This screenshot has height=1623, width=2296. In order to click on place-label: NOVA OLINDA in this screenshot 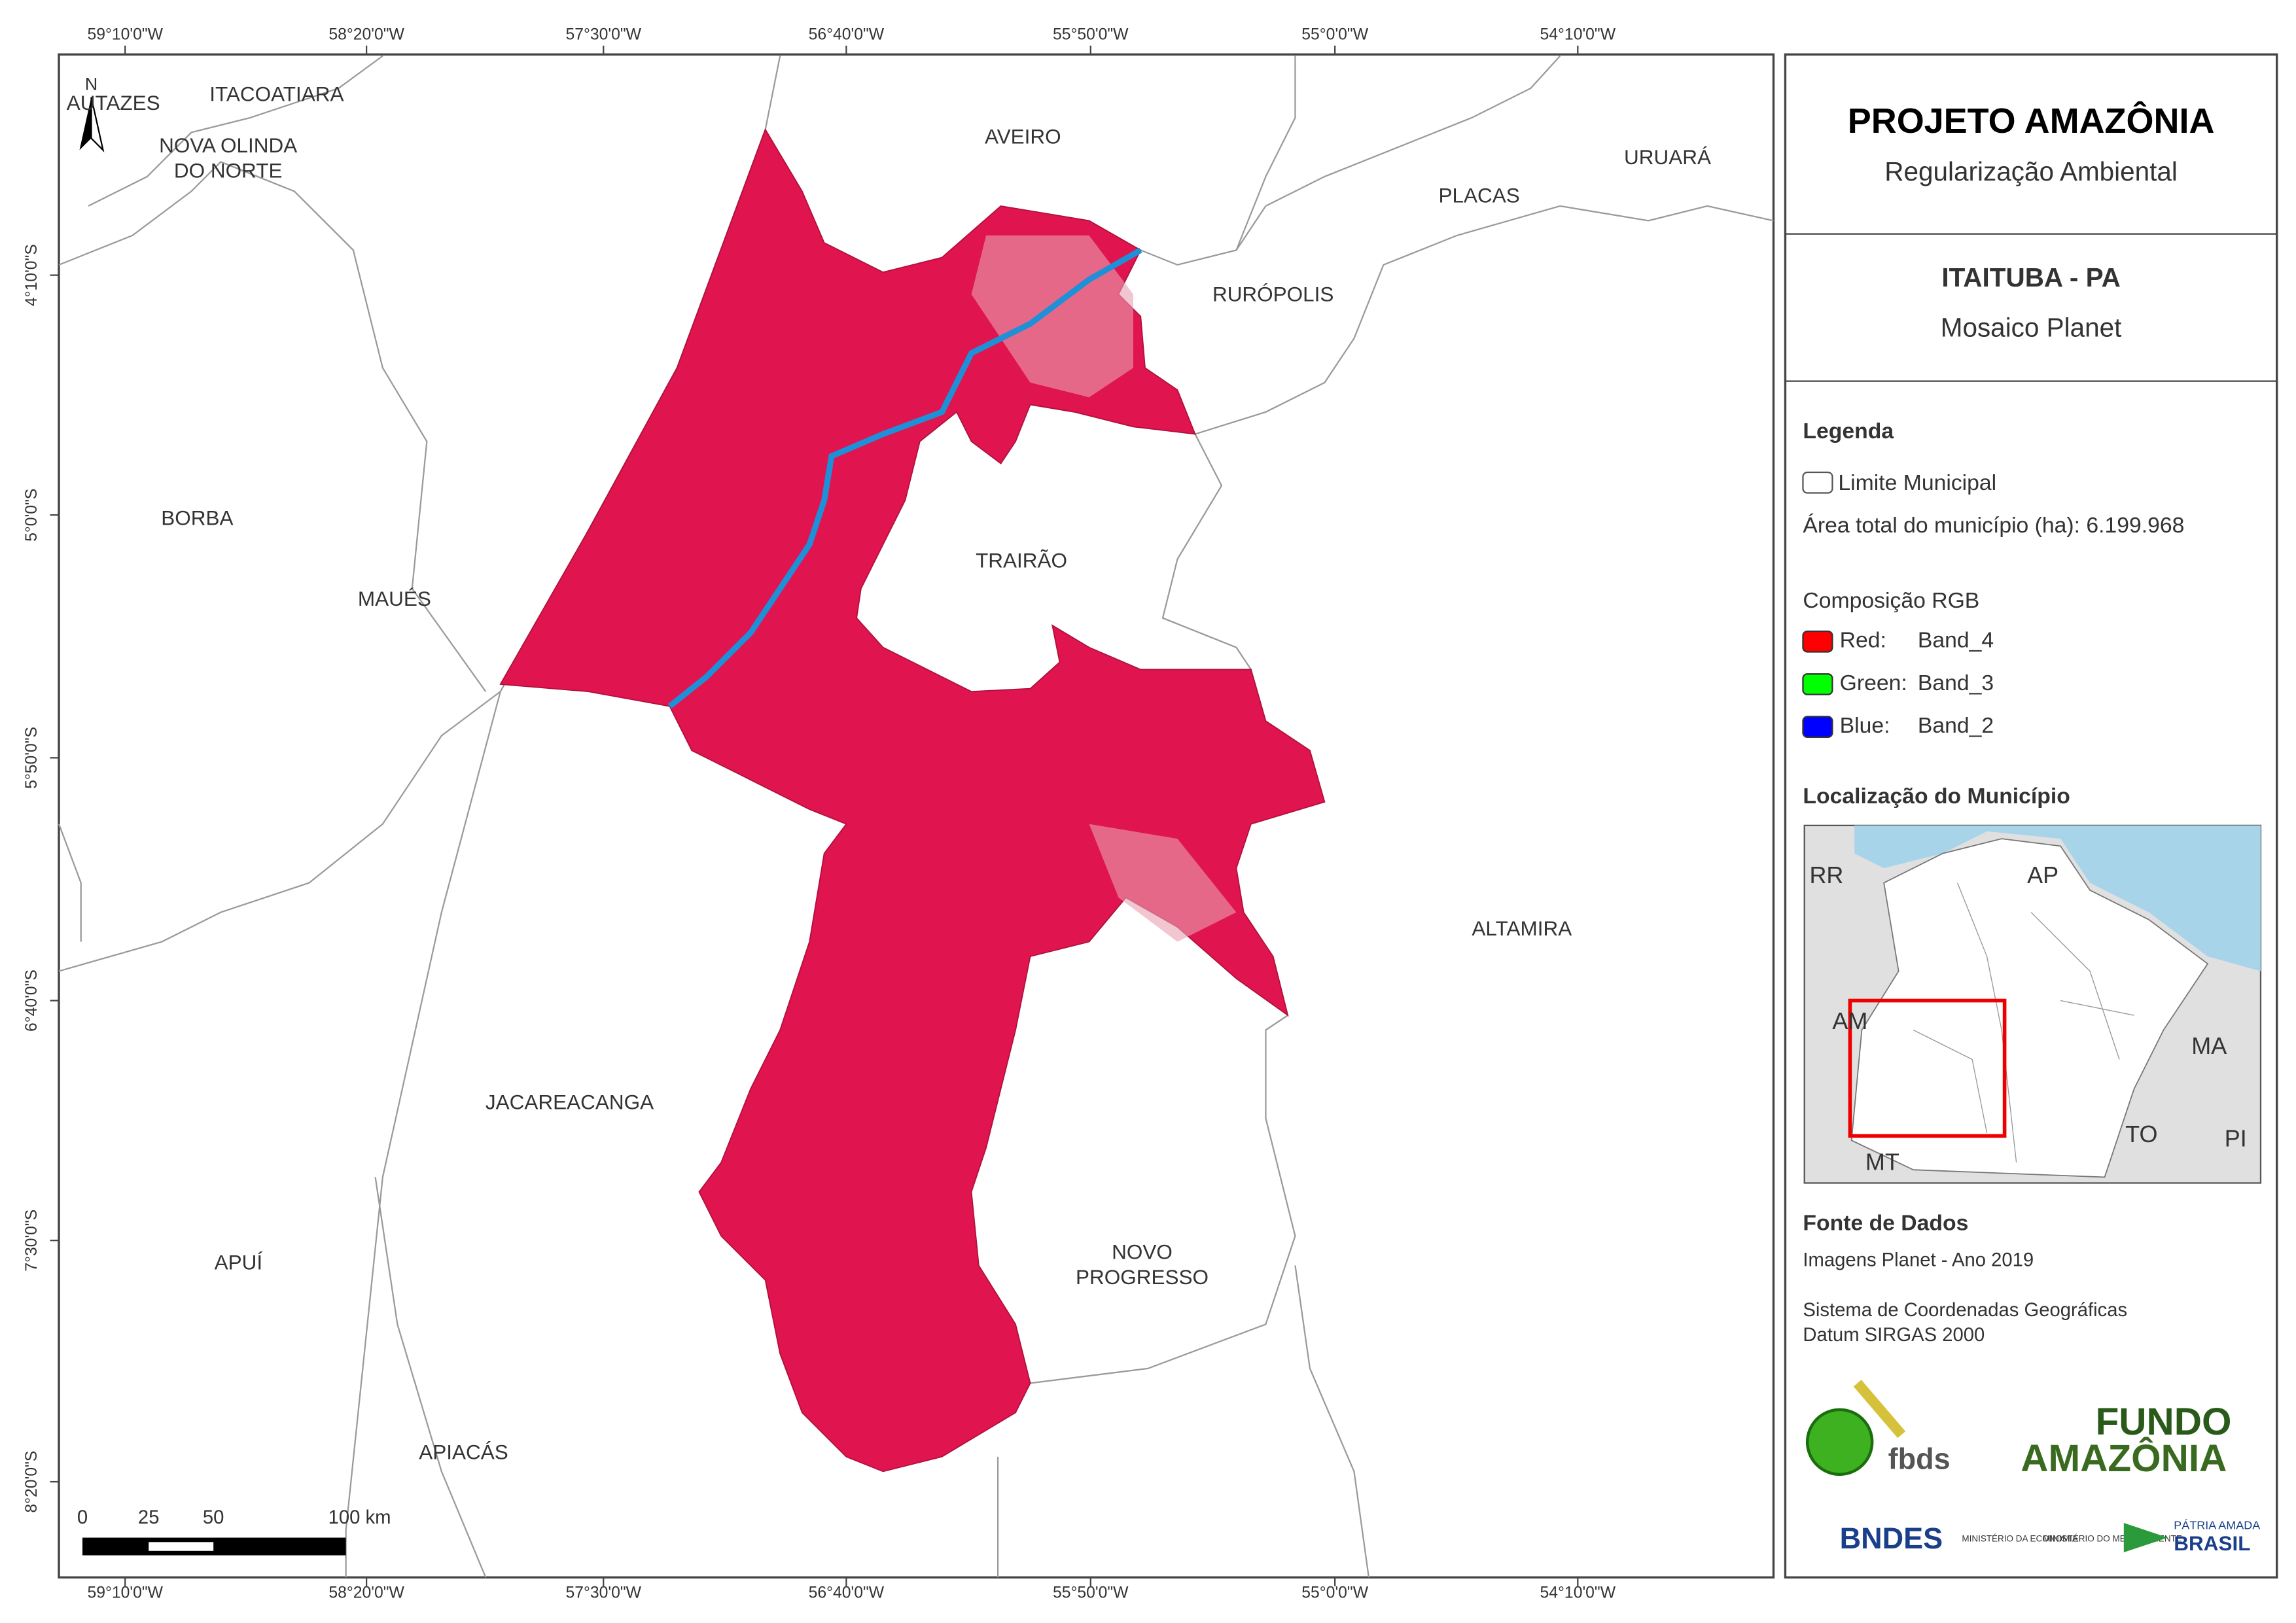, I will do `click(228, 145)`.